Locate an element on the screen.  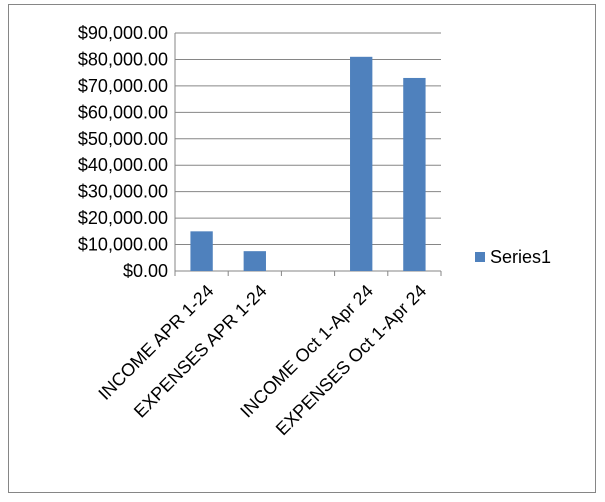
y-tick-label: $10,000.00 is located at coordinates (123, 245).